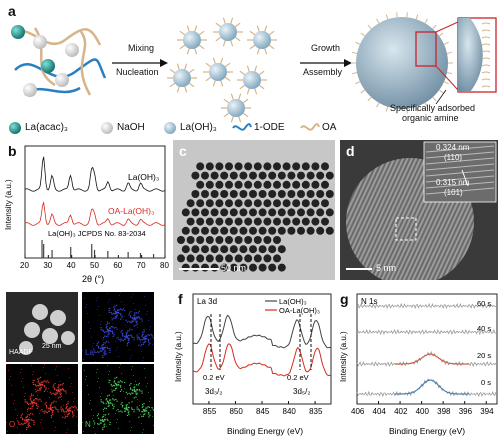 Image resolution: width=500 pixels, height=437 pixels. Describe the element at coordinates (118, 327) in the screenshot. I see `eds-map-la: La` at that location.